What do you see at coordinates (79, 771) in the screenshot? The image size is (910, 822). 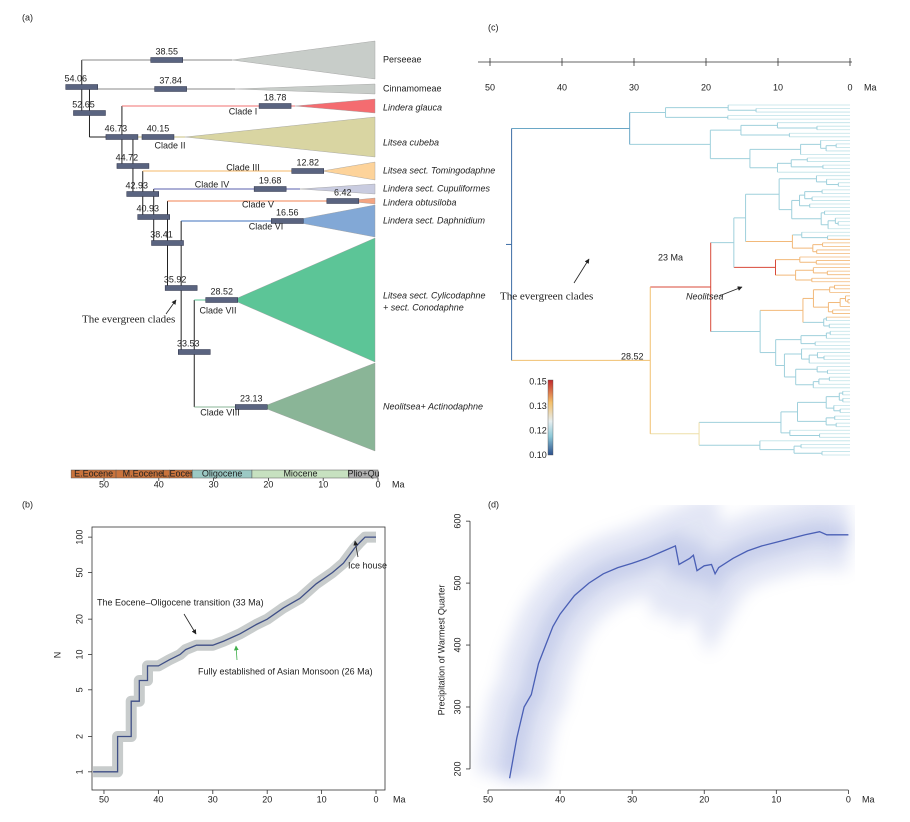 I see `y-tick-label: 1` at bounding box center [79, 771].